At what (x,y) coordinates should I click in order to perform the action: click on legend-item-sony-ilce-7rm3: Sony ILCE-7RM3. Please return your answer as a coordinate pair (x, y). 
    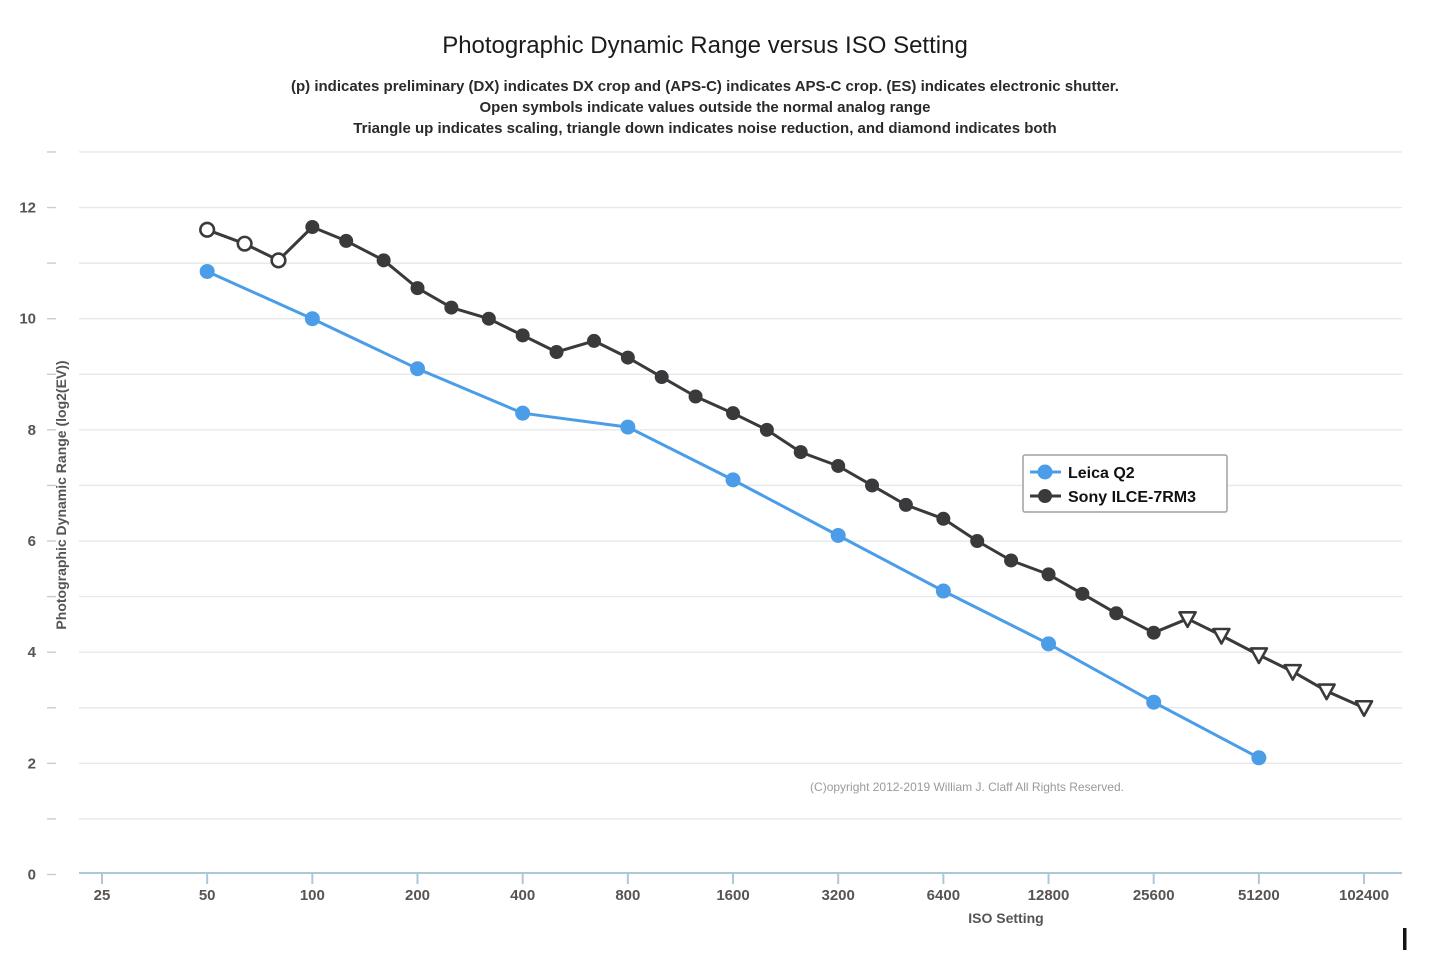
    Looking at the image, I should click on (1113, 497).